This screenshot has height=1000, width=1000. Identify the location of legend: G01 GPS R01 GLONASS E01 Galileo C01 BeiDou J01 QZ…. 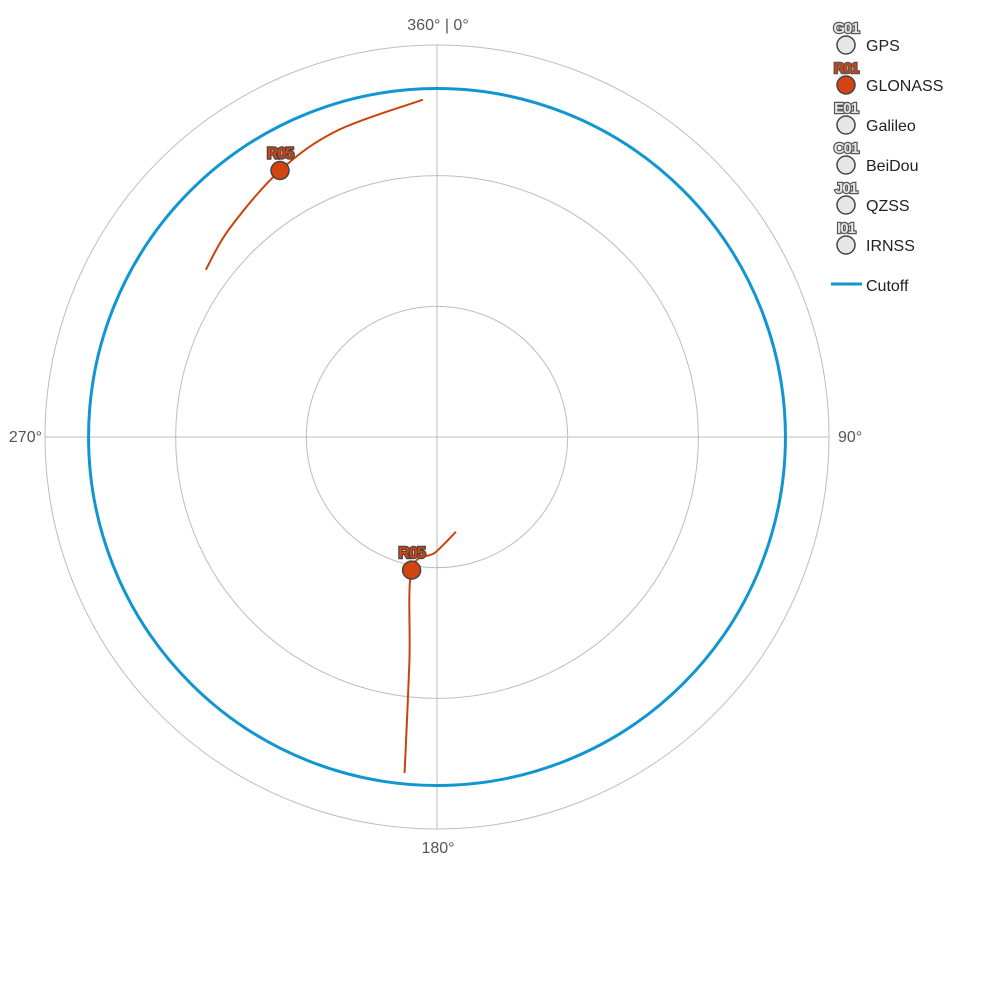
(887, 157).